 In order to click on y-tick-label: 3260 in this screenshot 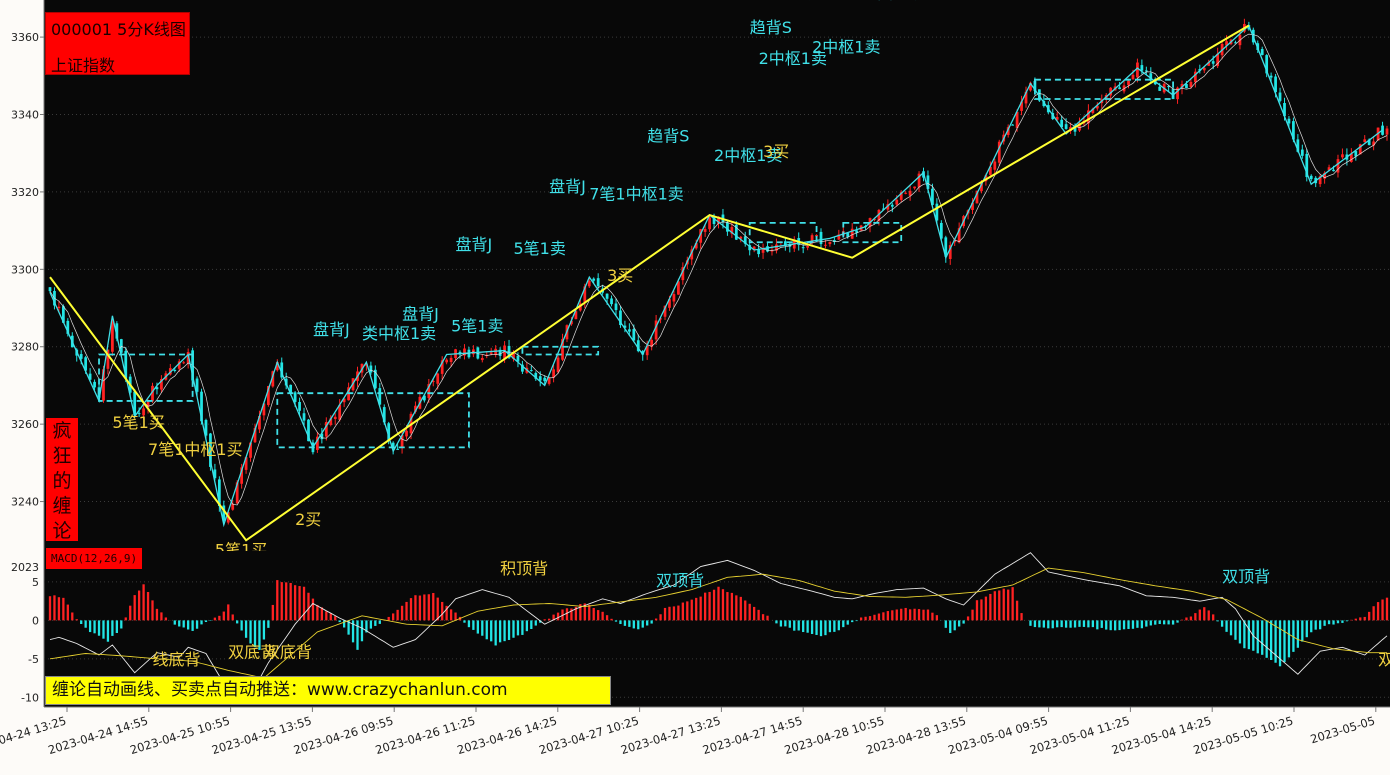, I will do `click(25, 424)`.